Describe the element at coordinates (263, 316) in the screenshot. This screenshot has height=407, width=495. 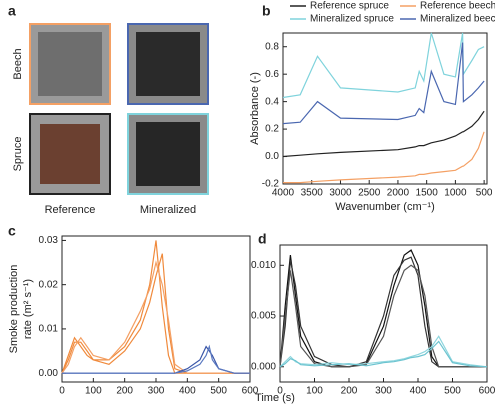
I see `y-tick-label: 0.005` at that location.